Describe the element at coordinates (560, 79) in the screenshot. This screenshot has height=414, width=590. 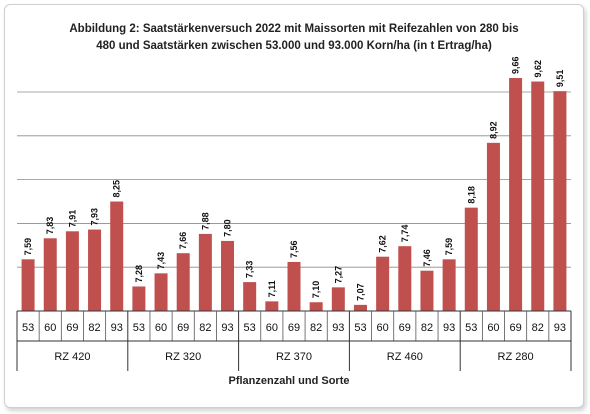
I see `data-label: 9,51` at that location.